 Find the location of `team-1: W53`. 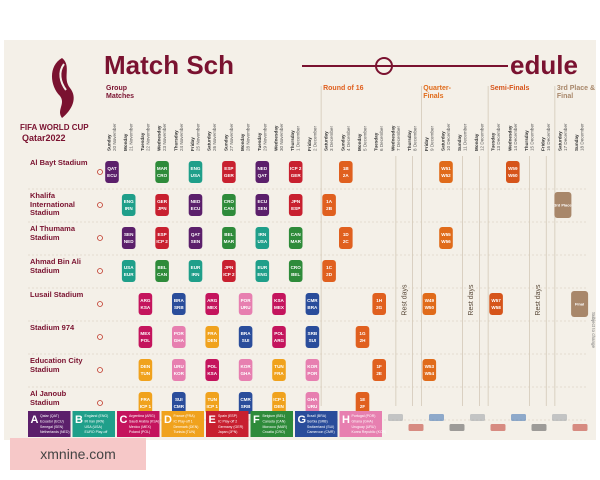

team-1: W53 is located at coordinates (430, 366).